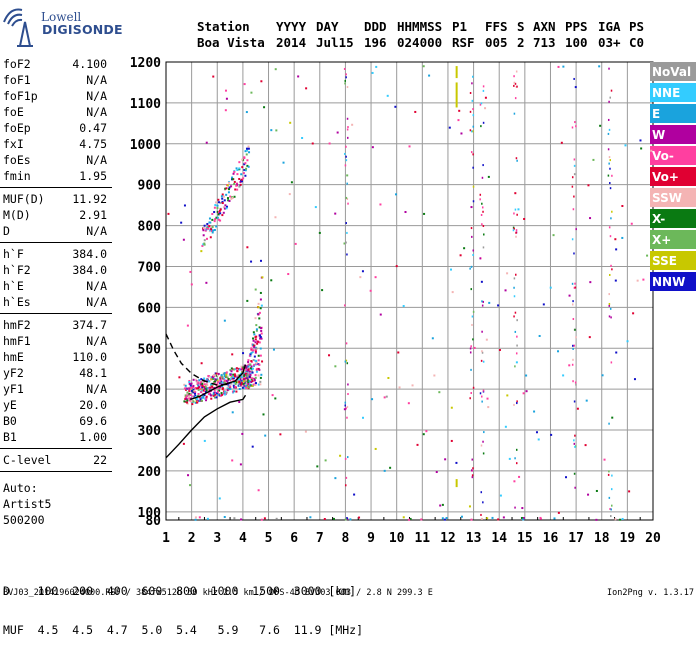 The height and width of the screenshot is (650, 700). What do you see at coordinates (89, 254) in the screenshot?
I see `param-value: 384.0` at bounding box center [89, 254].